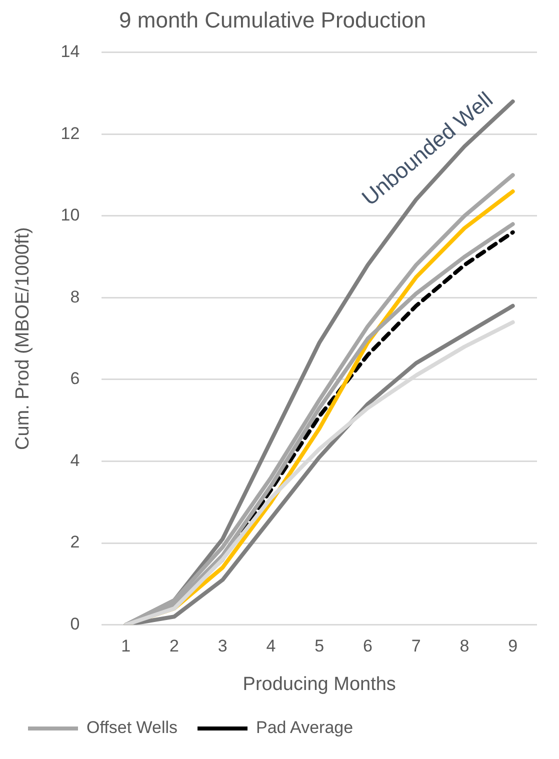 The height and width of the screenshot is (759, 559). Describe the element at coordinates (75, 378) in the screenshot. I see `y-tick-label: 6` at that location.